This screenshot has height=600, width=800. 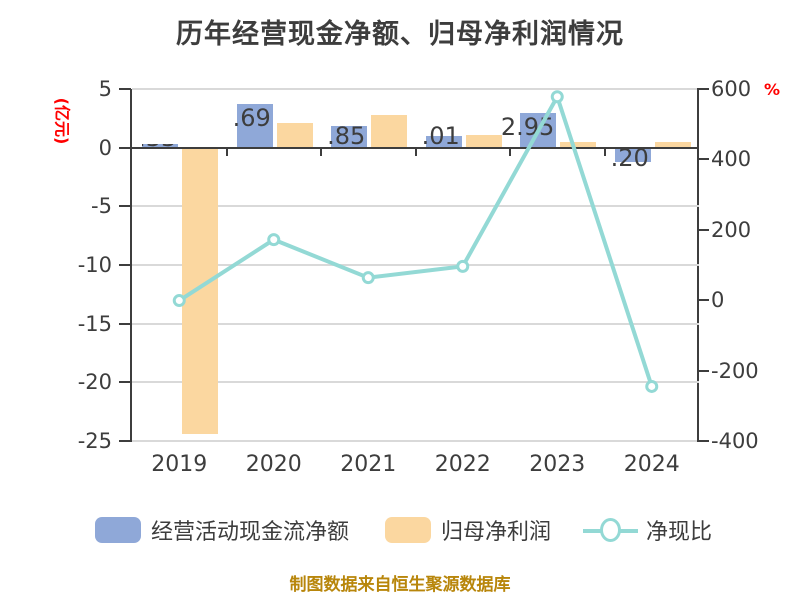 I want to click on bar-value-label: .85, so click(x=346, y=135).